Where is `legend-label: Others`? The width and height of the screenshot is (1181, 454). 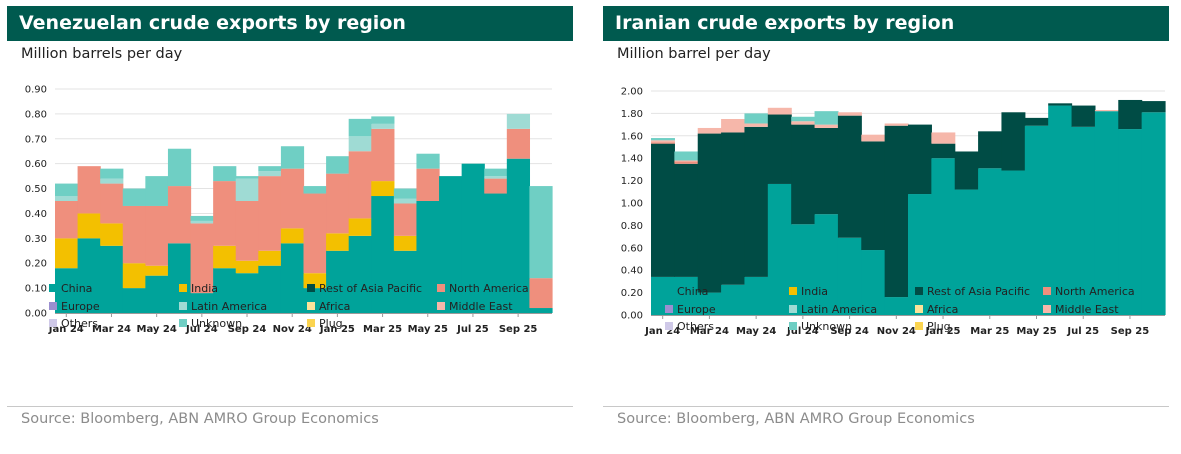 legend-label: Others is located at coordinates (79, 323).